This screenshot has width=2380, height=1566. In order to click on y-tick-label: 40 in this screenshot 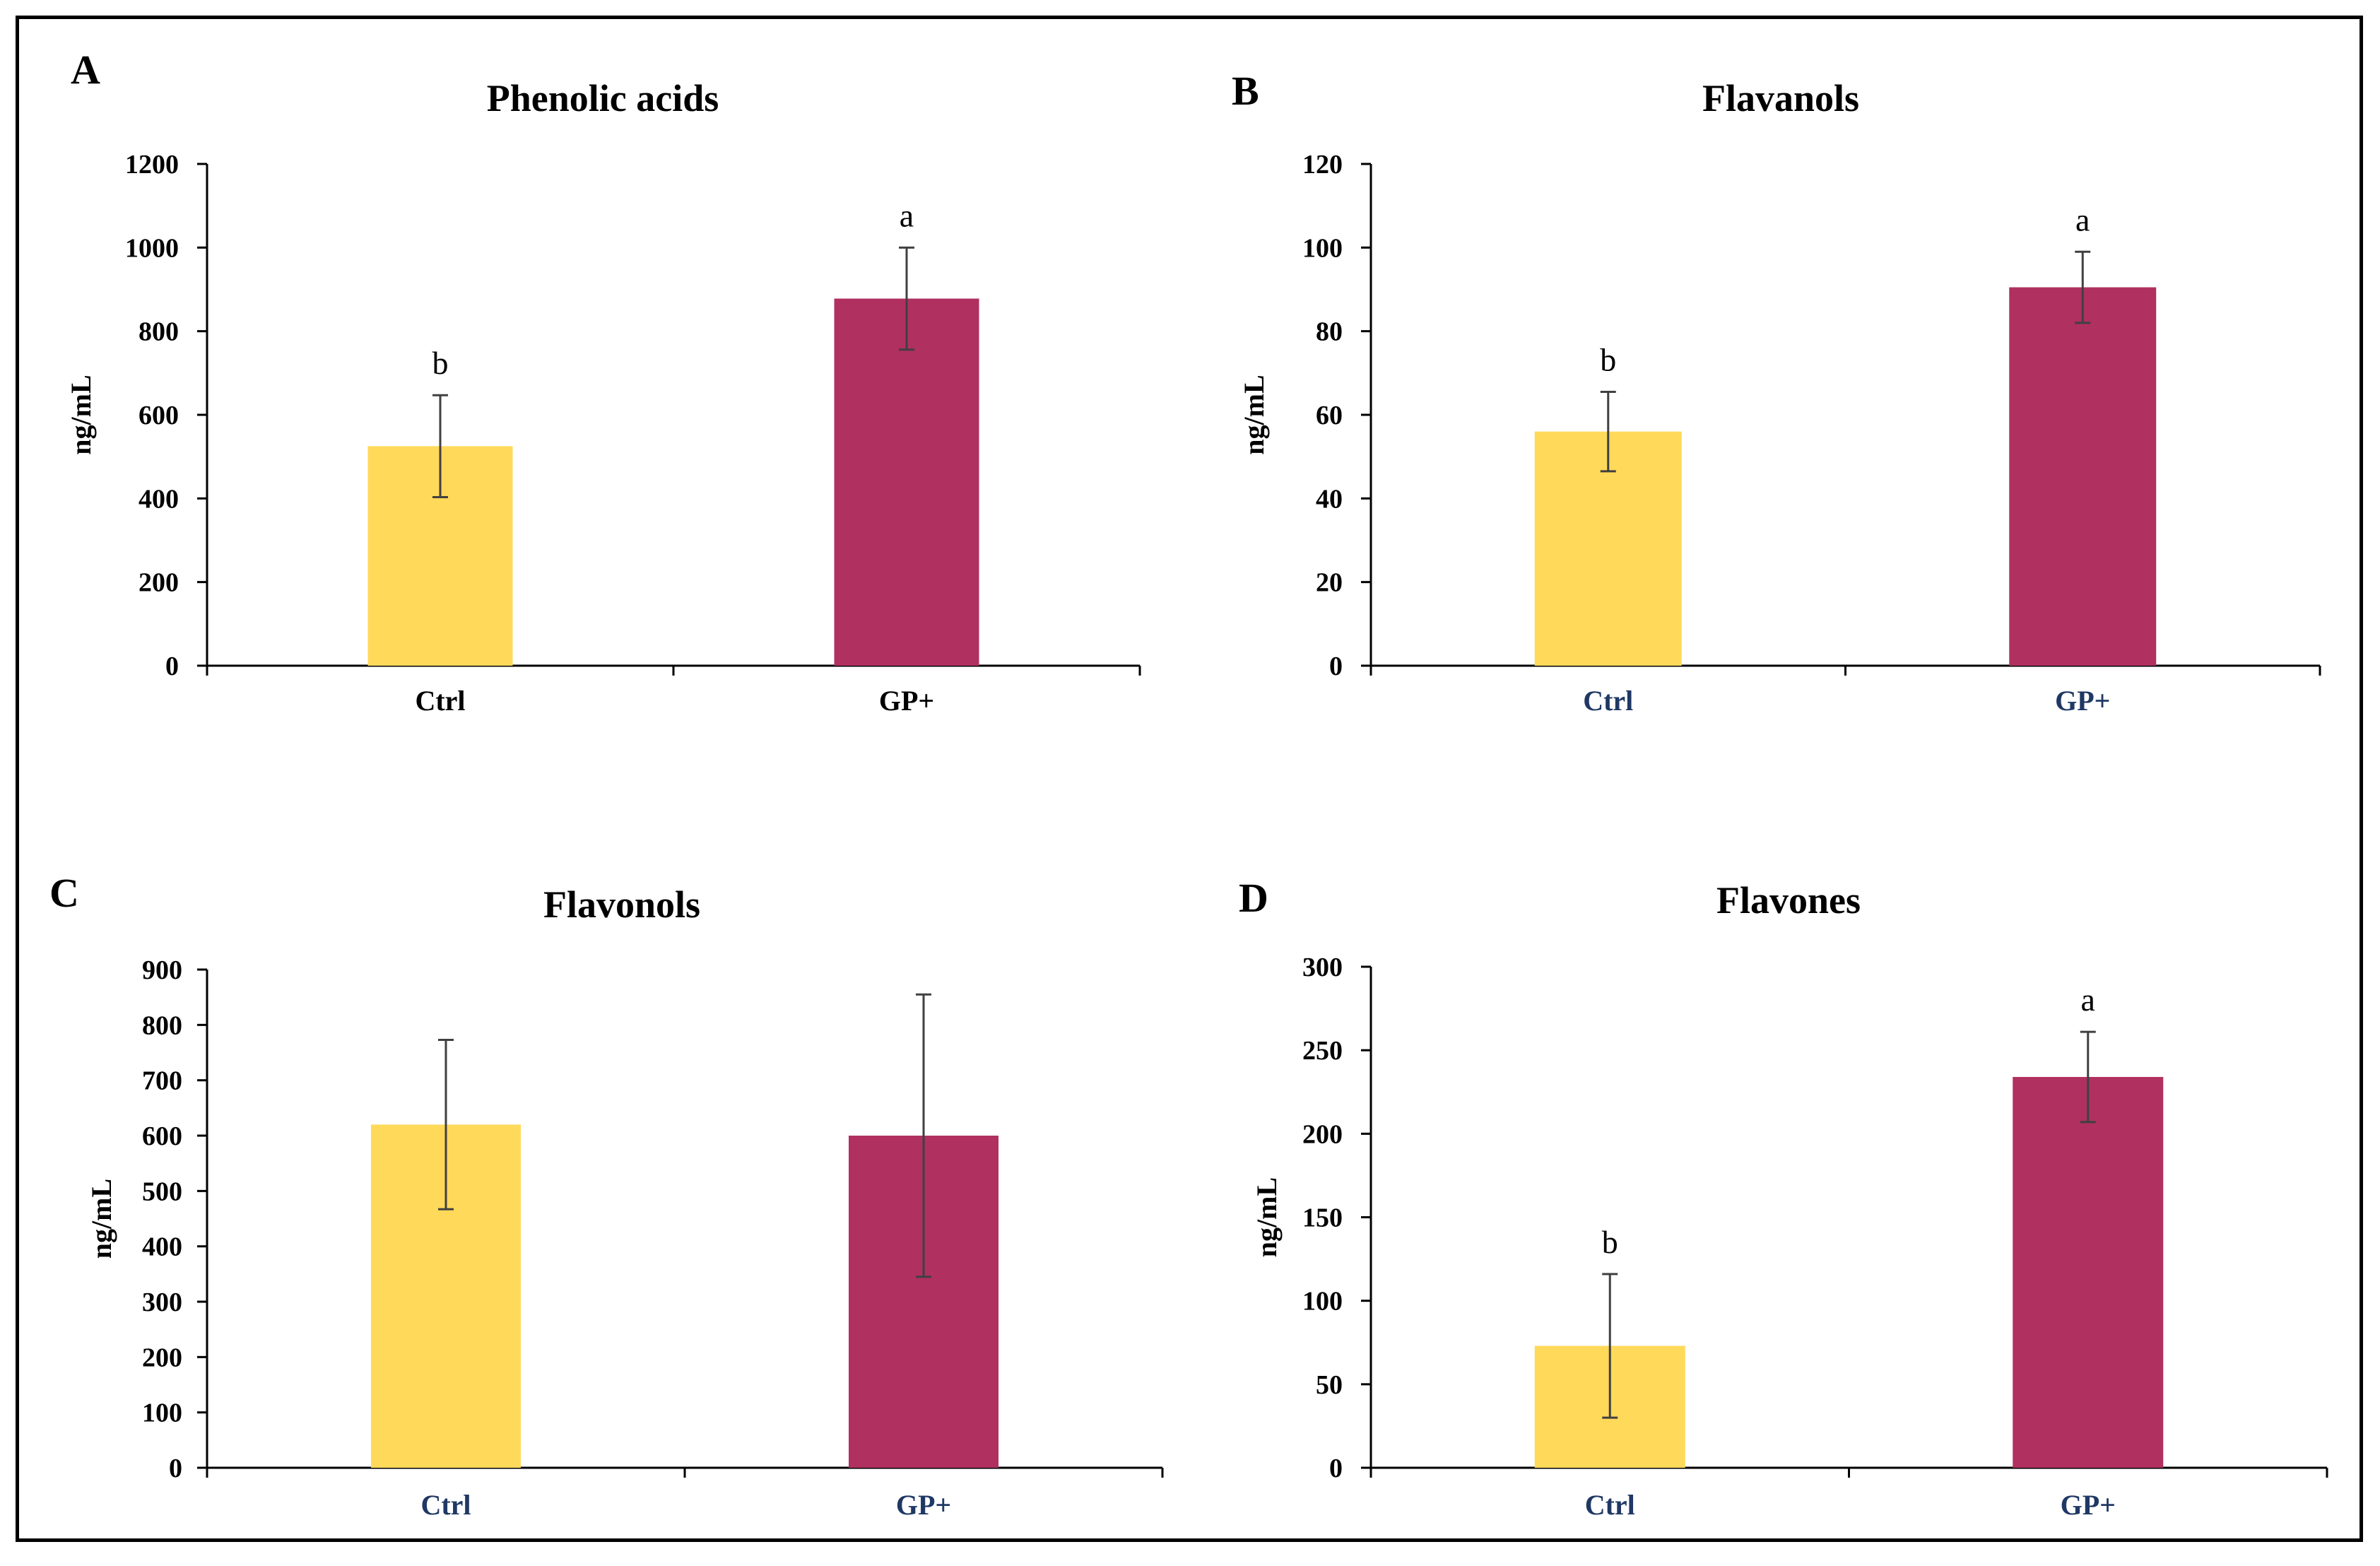, I will do `click(1330, 499)`.